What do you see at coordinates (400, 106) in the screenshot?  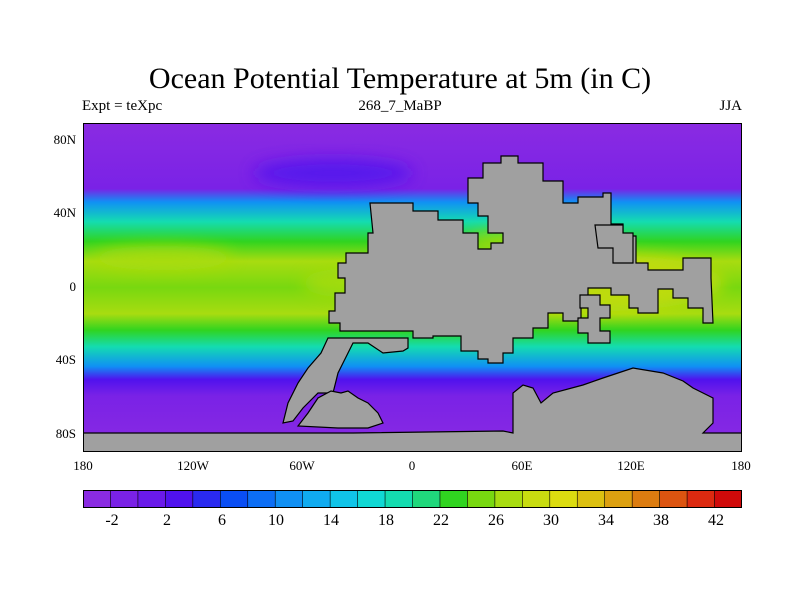 I see `time-label: 268_7_MaBP` at bounding box center [400, 106].